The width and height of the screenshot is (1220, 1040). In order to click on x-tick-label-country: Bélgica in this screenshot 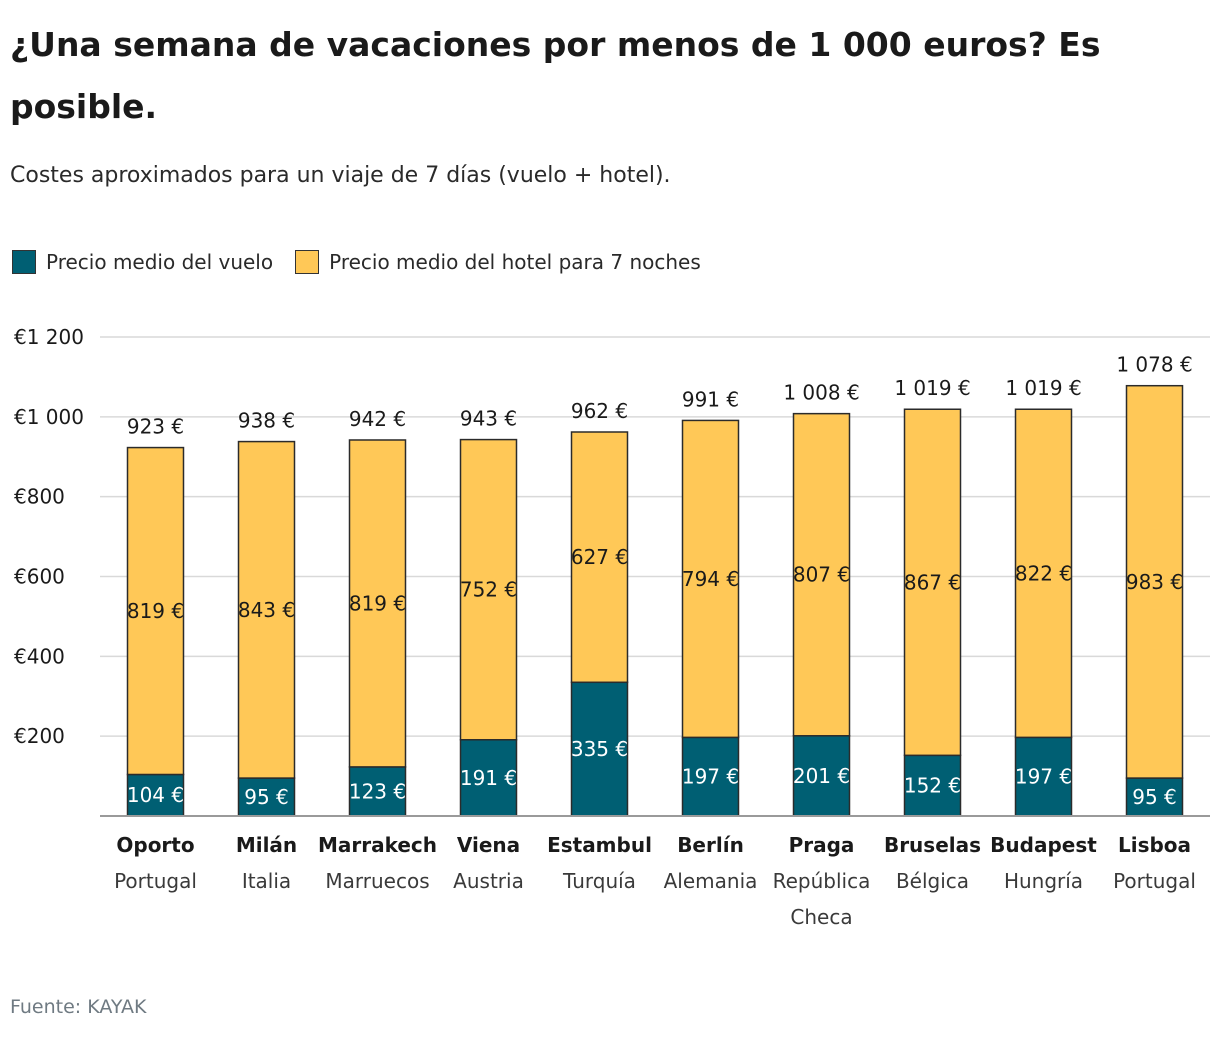, I will do `click(932, 881)`.